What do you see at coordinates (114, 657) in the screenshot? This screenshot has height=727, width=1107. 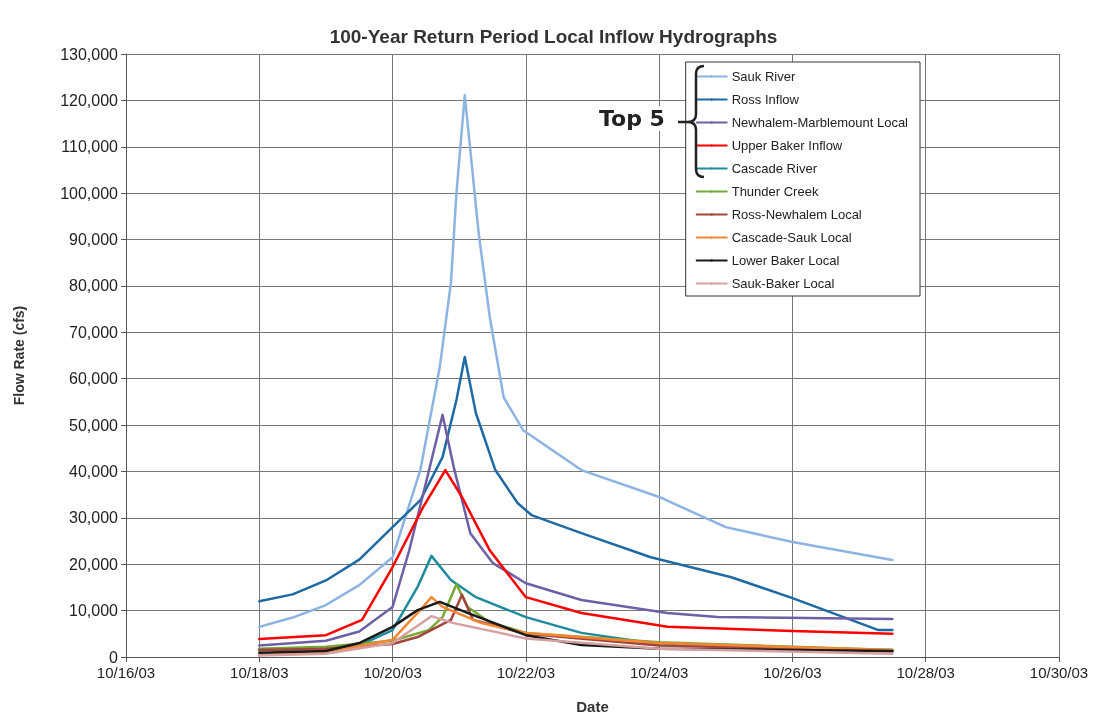 I see `y-tick-label: 0` at bounding box center [114, 657].